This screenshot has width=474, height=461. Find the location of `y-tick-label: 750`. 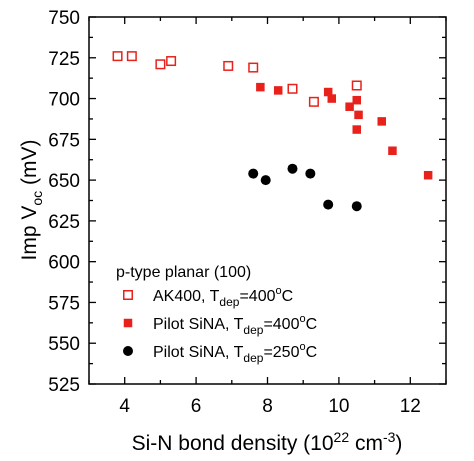

y-tick-label: 750 is located at coordinates (64, 18).